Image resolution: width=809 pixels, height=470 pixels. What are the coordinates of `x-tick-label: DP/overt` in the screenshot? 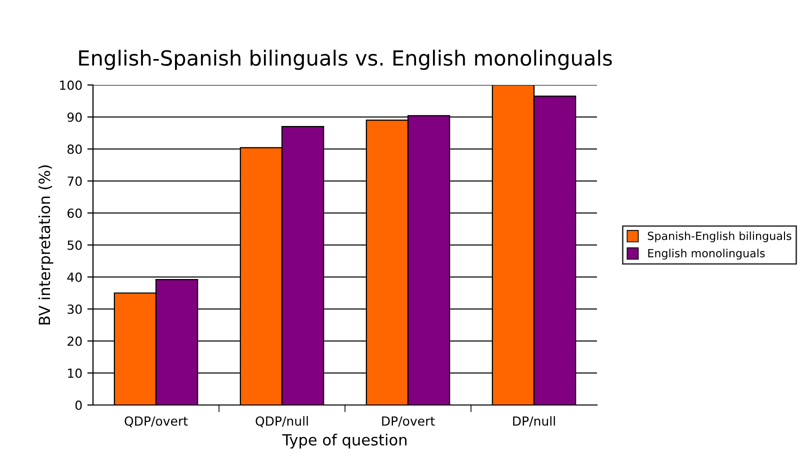 It's located at (408, 421).